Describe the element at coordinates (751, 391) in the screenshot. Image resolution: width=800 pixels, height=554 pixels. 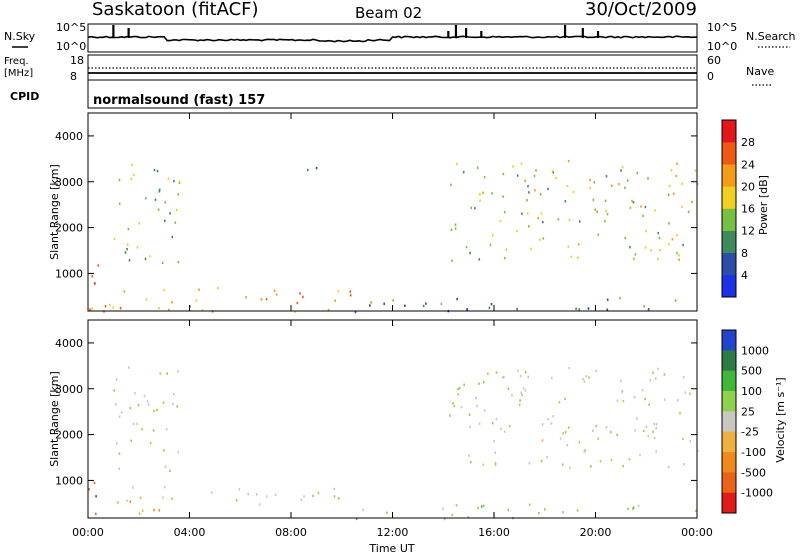
I see `colorbar-tick-label: 100` at that location.